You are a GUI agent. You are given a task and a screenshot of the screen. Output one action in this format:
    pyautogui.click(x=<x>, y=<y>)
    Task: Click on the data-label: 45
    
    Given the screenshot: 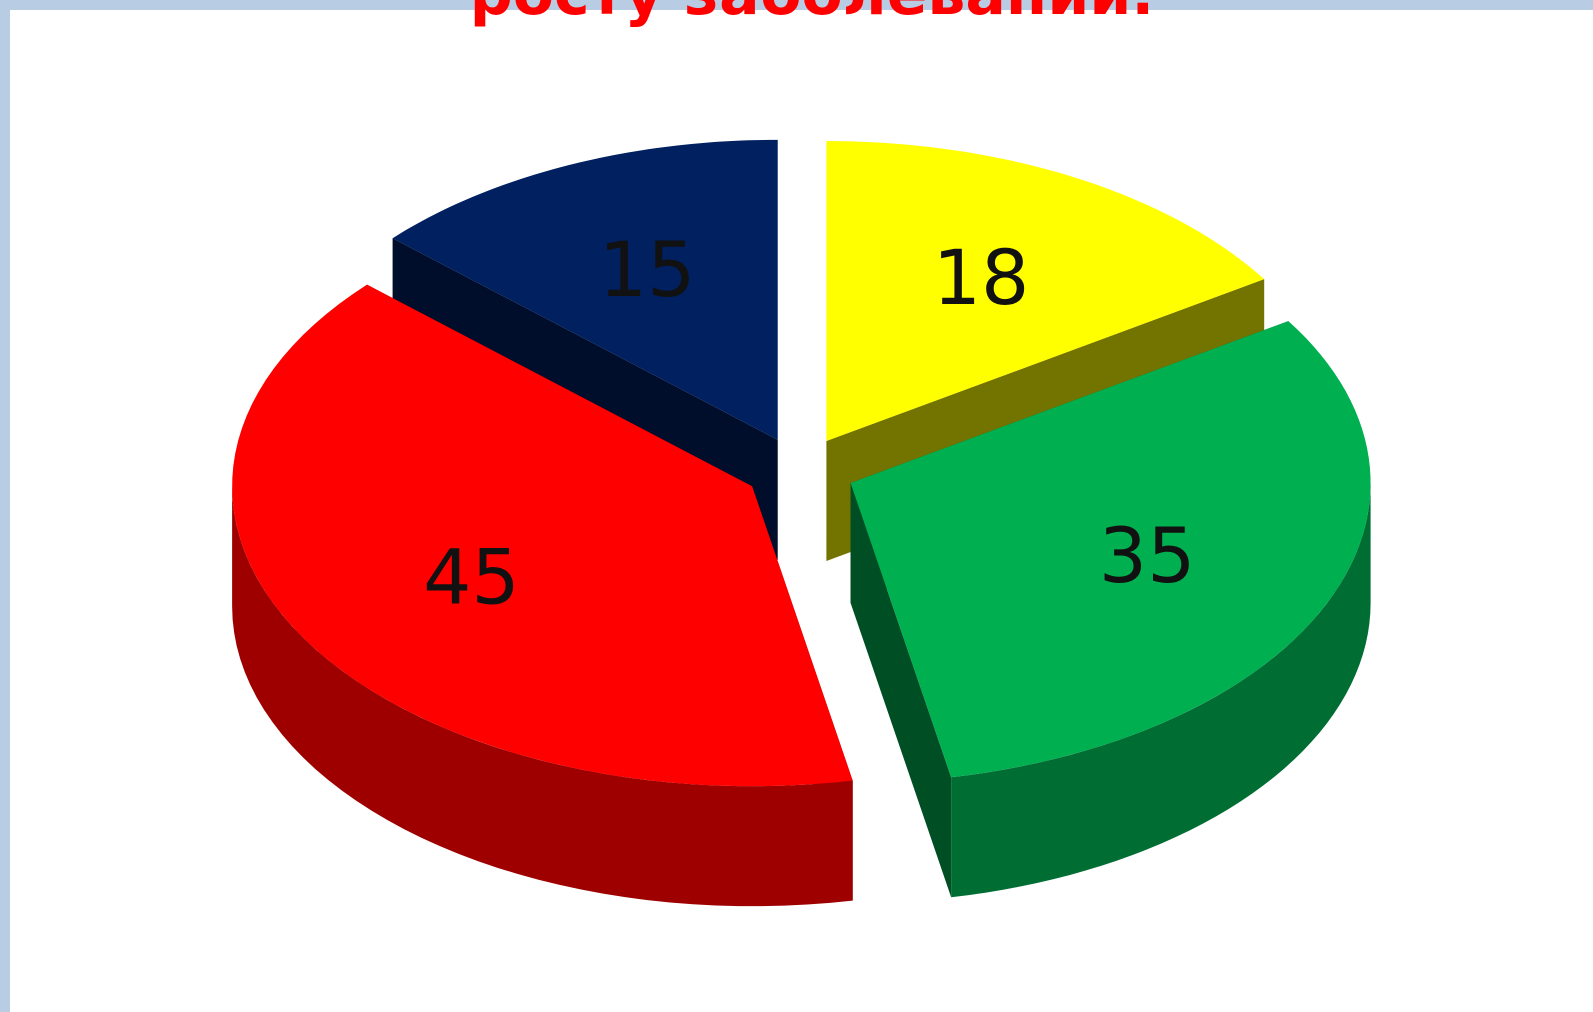 What is the action you would take?
    pyautogui.click(x=471, y=577)
    